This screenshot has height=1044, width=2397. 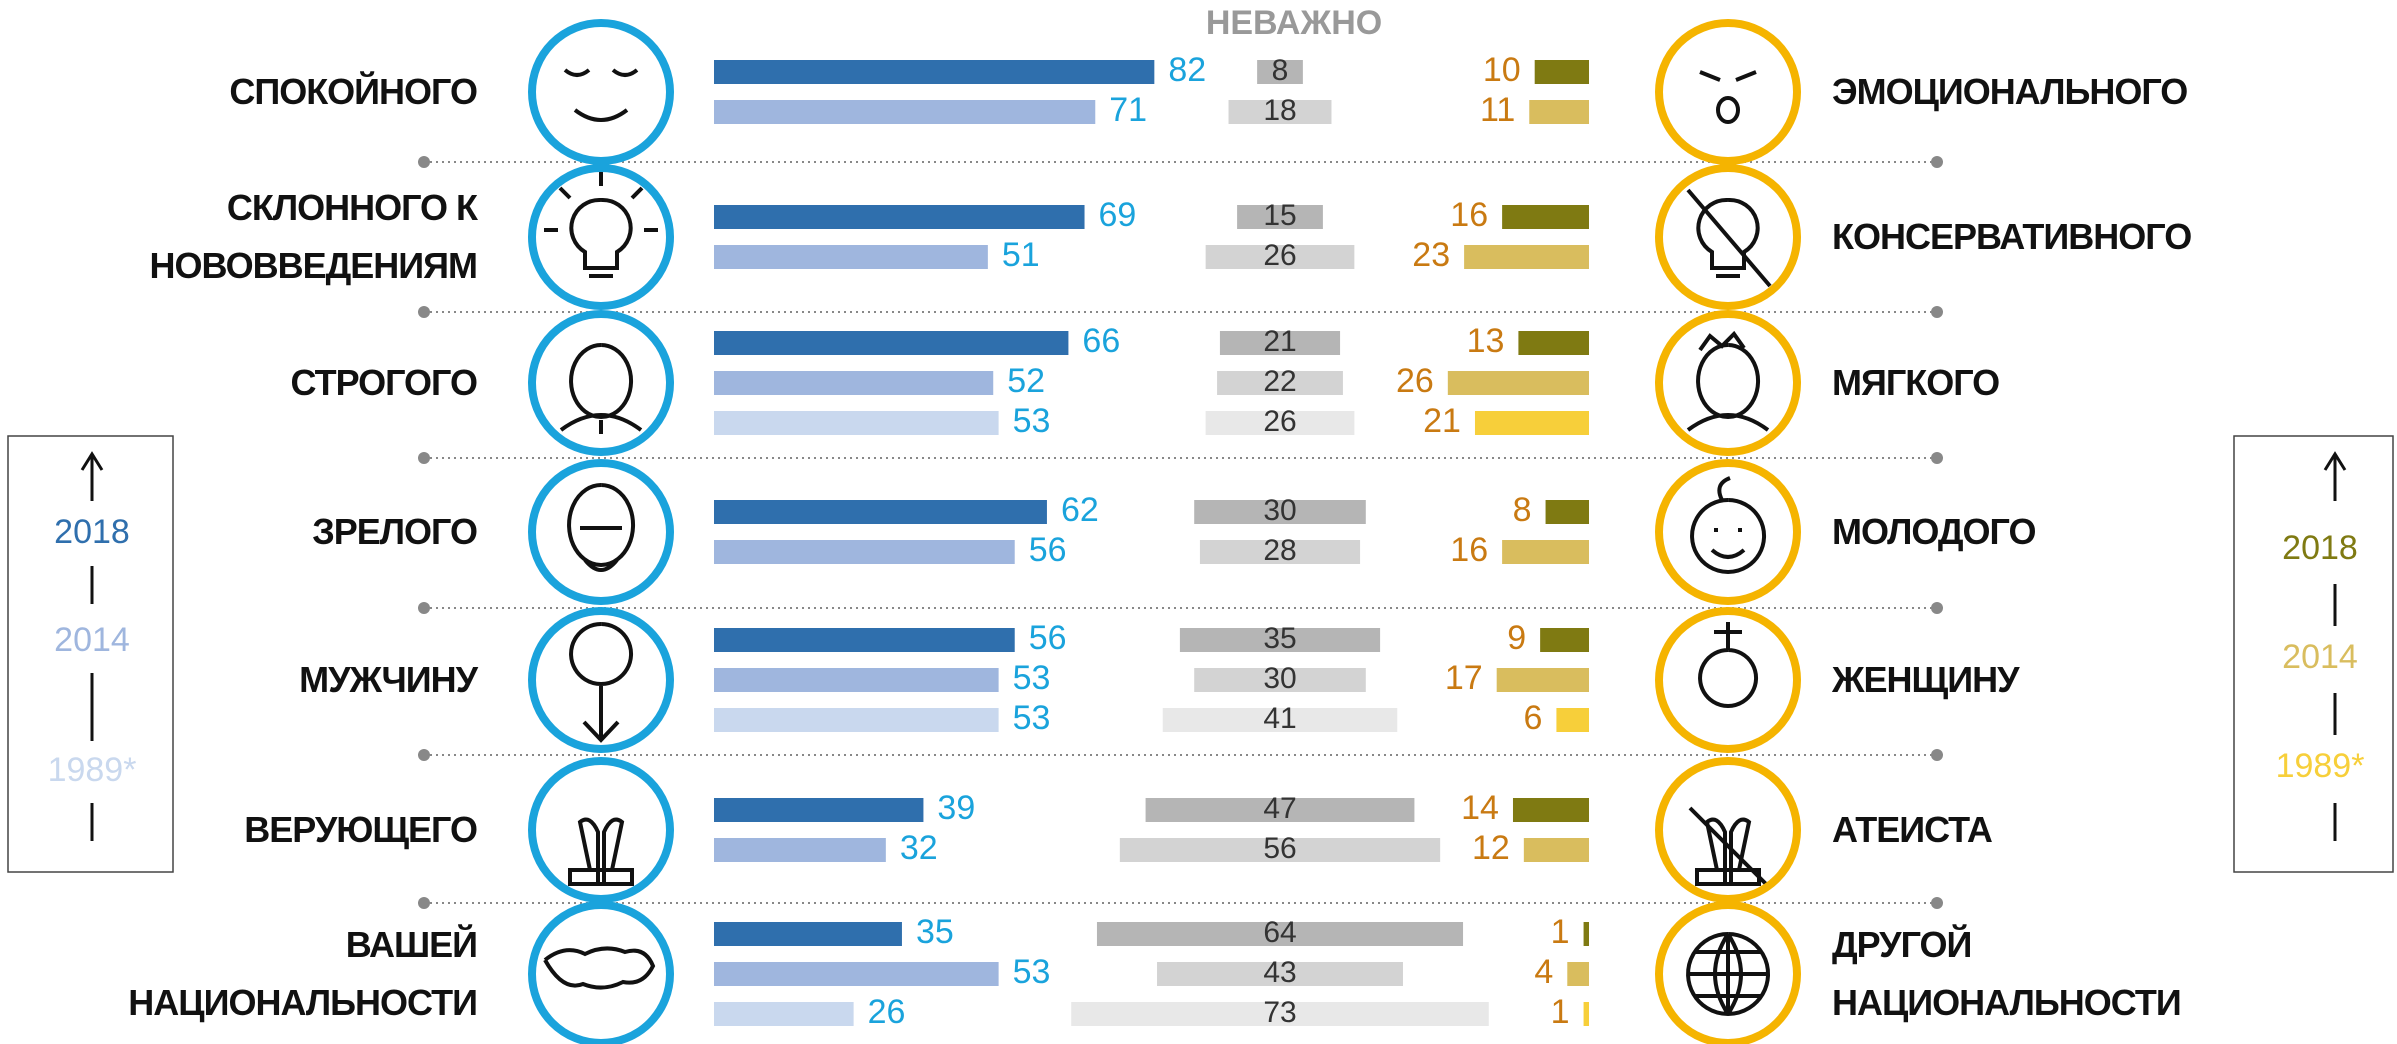 What do you see at coordinates (395, 531) in the screenshot?
I see `left-label: ЗРЕЛОГО` at bounding box center [395, 531].